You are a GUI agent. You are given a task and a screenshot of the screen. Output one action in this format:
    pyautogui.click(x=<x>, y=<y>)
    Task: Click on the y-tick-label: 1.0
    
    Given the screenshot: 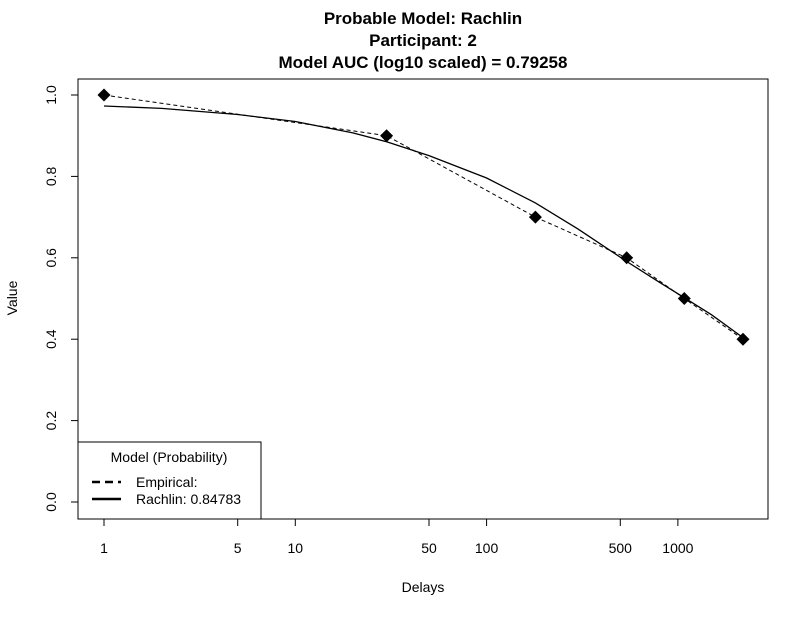 What is the action you would take?
    pyautogui.click(x=51, y=95)
    